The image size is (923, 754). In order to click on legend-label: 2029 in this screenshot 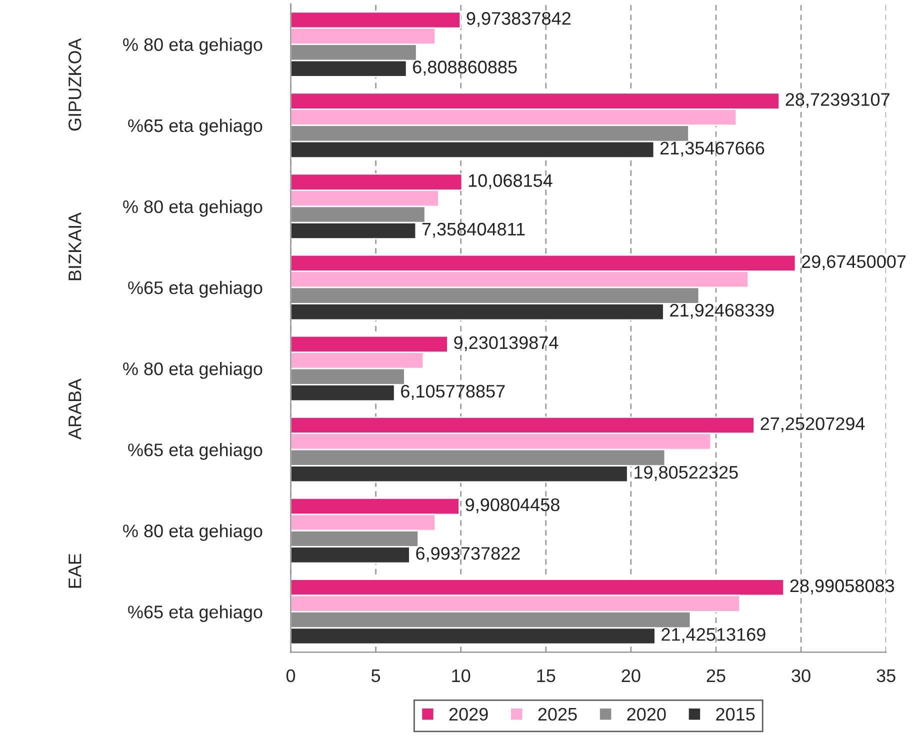, I will do `click(468, 714)`.